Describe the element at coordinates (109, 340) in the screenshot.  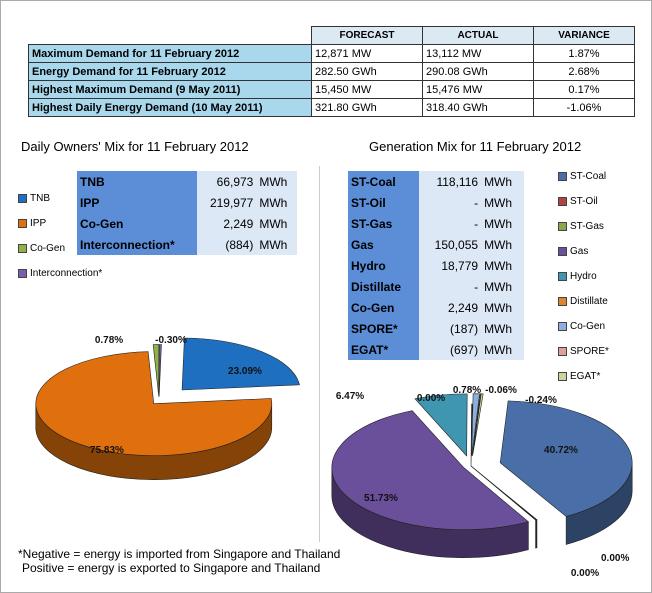
I see `owners-data-label: 0.78%` at that location.